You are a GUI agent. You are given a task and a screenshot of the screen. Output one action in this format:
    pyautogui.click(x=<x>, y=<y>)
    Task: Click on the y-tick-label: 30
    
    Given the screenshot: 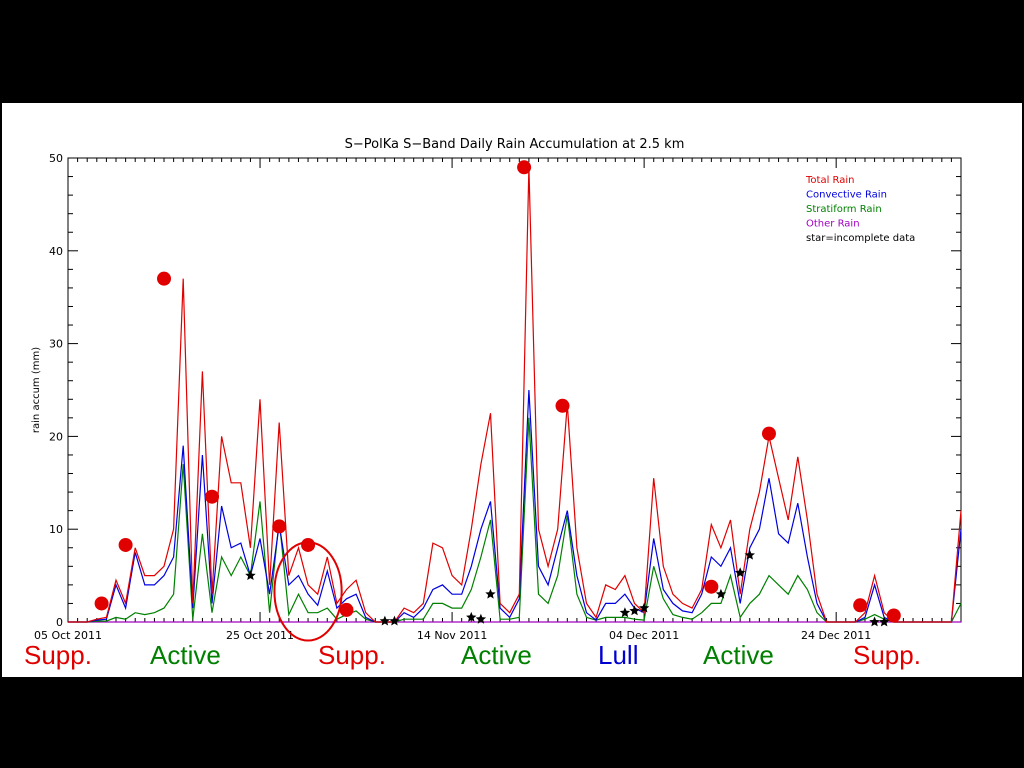 What is the action you would take?
    pyautogui.click(x=56, y=344)
    